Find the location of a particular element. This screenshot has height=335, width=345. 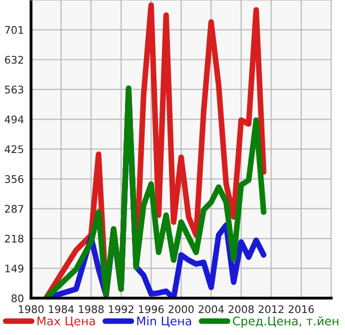

x-tick-label: 1996 is located at coordinates (151, 309).